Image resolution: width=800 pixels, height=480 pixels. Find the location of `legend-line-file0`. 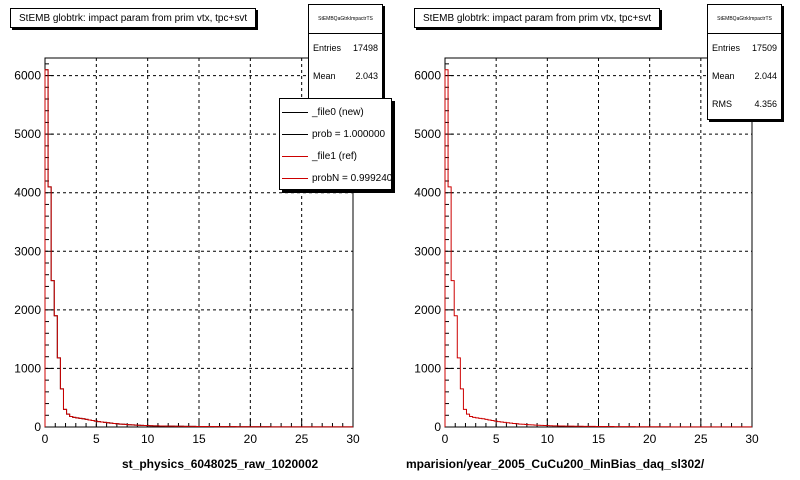

legend-line-file0 is located at coordinates (295, 112).